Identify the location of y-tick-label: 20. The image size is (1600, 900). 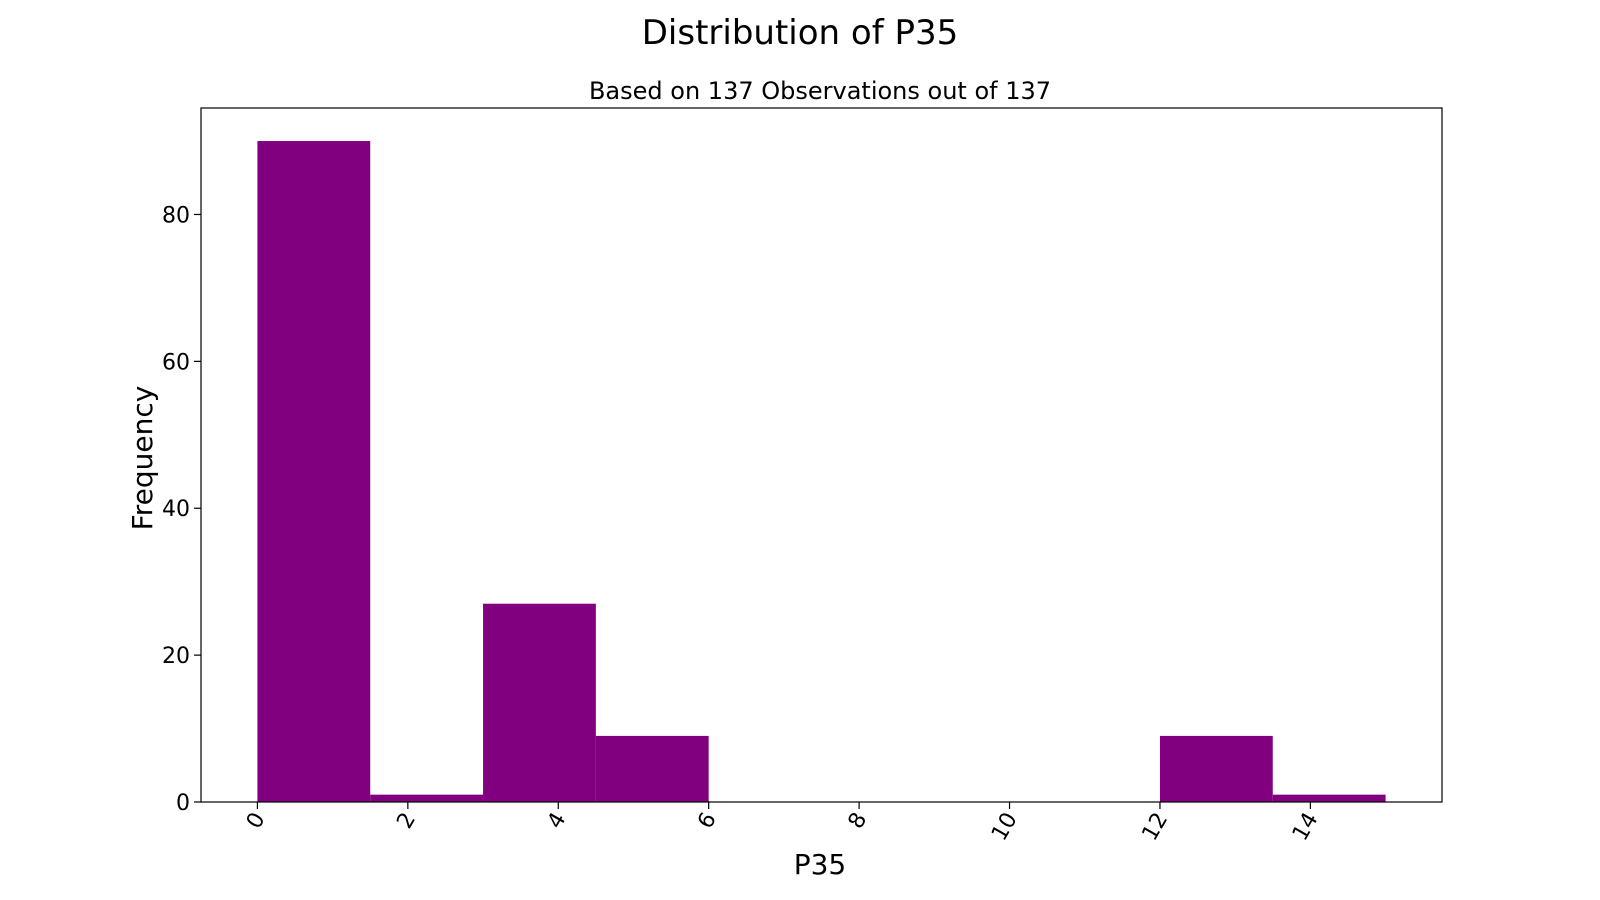
(176, 656).